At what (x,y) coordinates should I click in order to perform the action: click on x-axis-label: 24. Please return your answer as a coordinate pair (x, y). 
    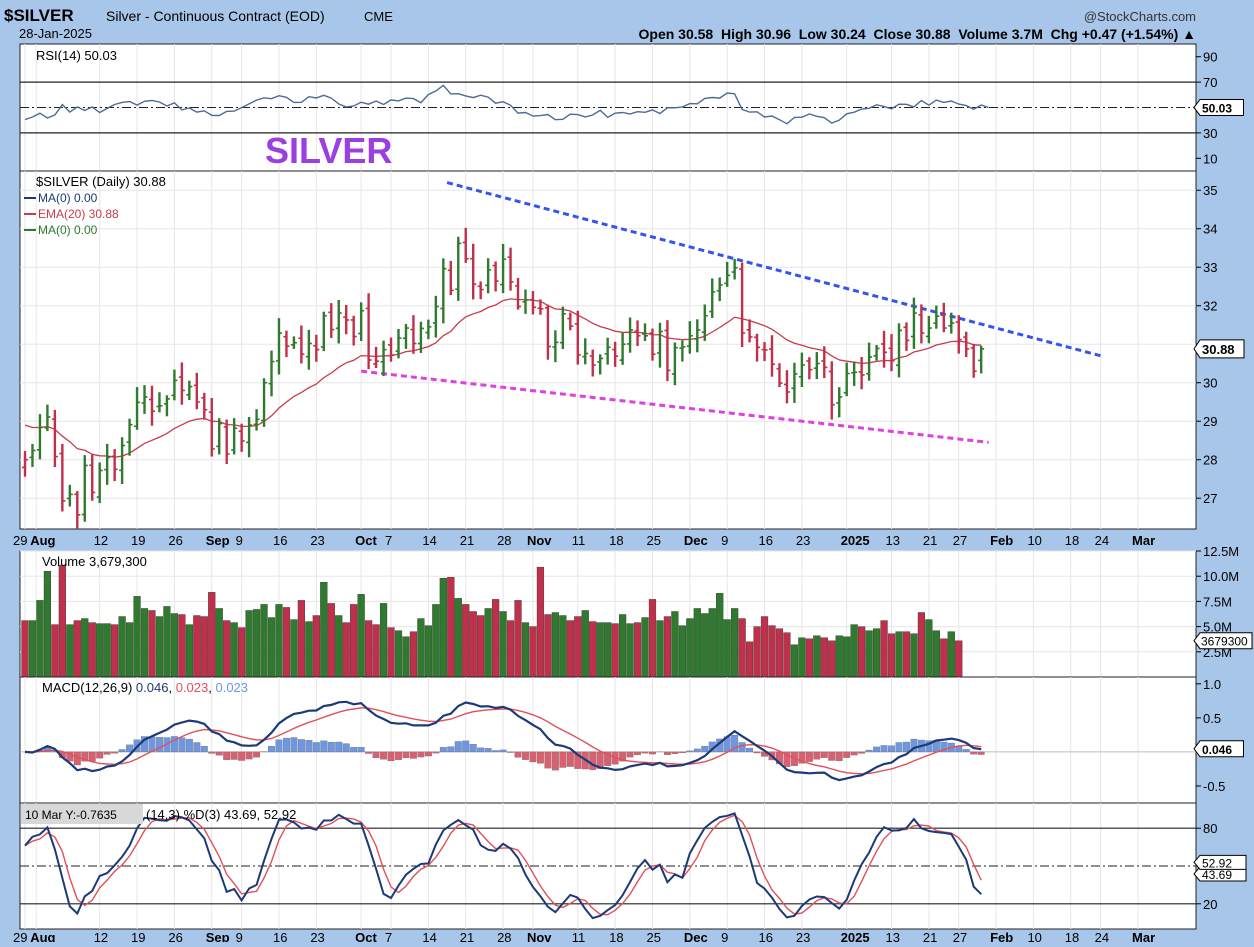
    Looking at the image, I should click on (1102, 936).